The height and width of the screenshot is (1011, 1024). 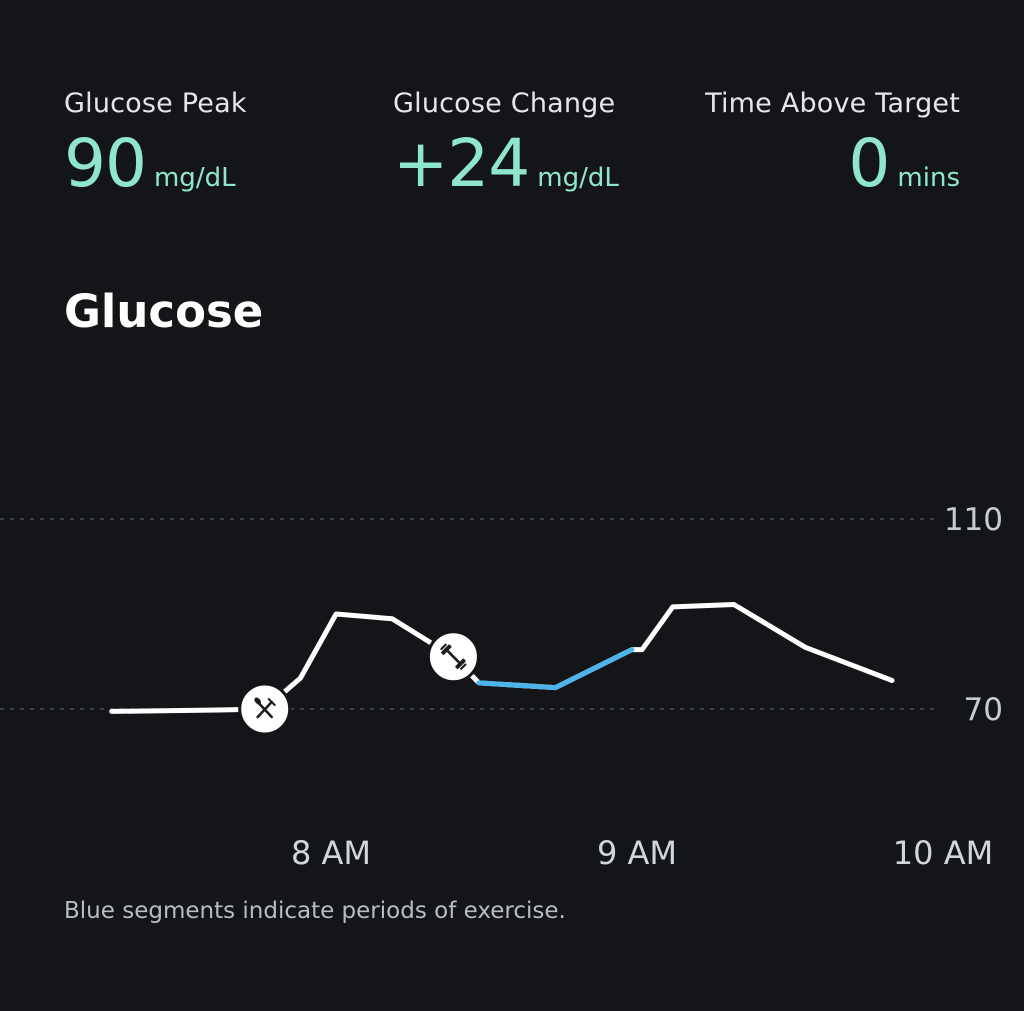 What do you see at coordinates (504, 103) in the screenshot?
I see `glucose-change-label: Glucose Change` at bounding box center [504, 103].